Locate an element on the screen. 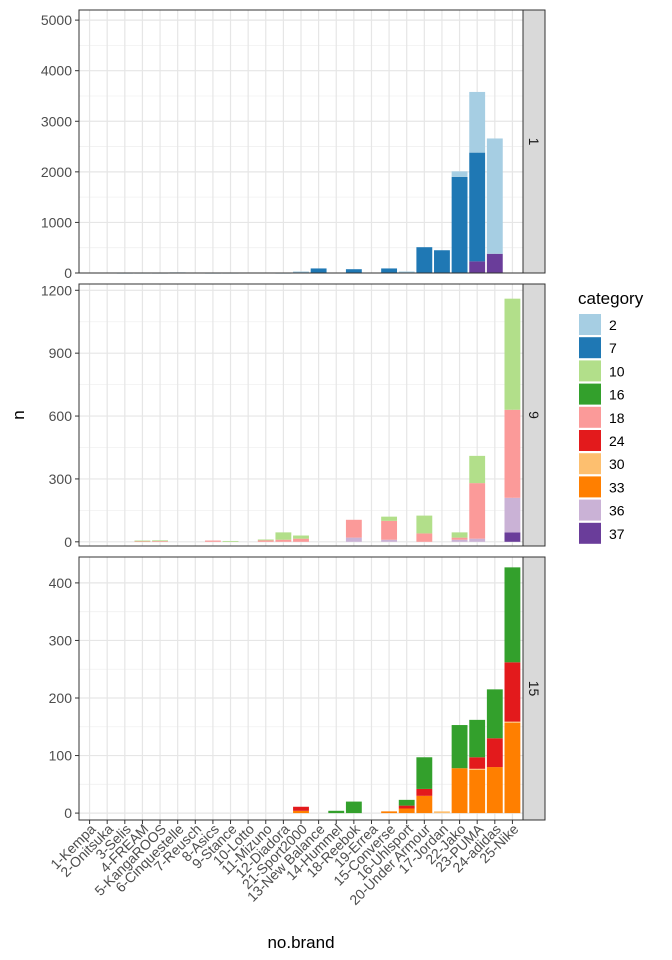 Image resolution: width=672 pixels, height=960 pixels. legend-label: 37 is located at coordinates (617, 534).